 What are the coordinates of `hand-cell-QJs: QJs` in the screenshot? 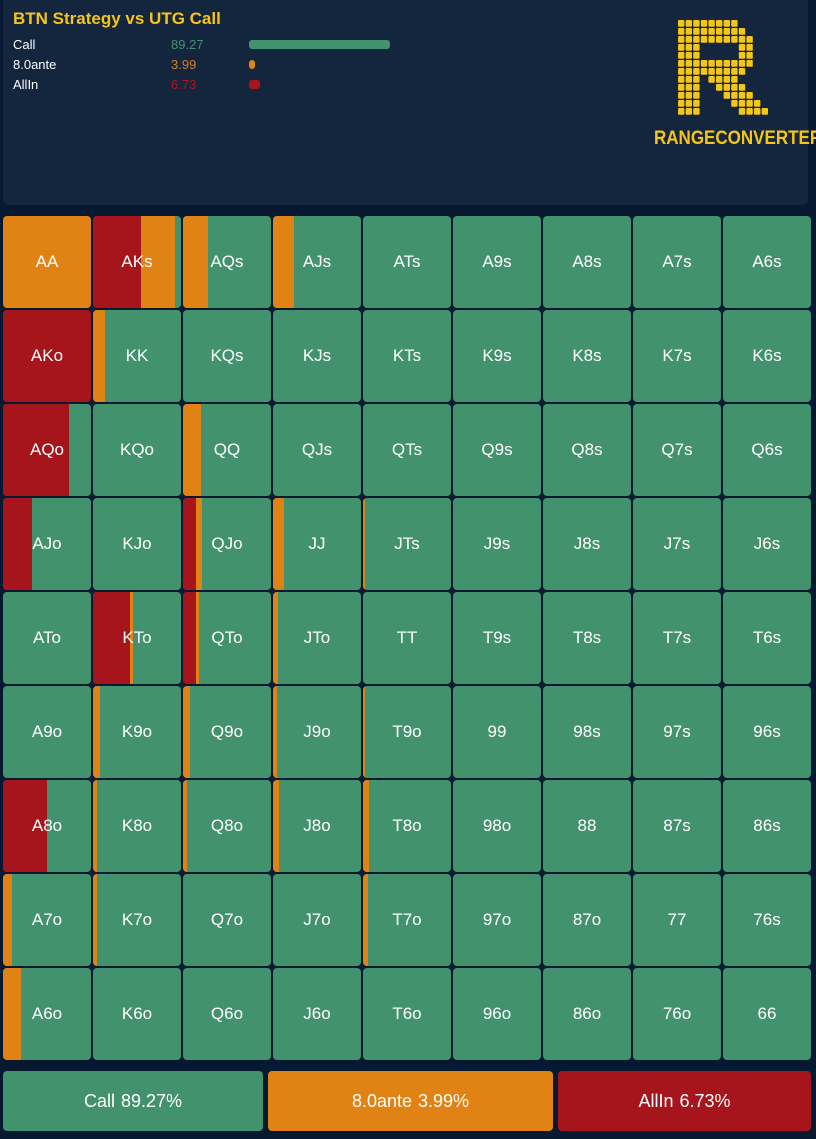 It's located at (317, 450).